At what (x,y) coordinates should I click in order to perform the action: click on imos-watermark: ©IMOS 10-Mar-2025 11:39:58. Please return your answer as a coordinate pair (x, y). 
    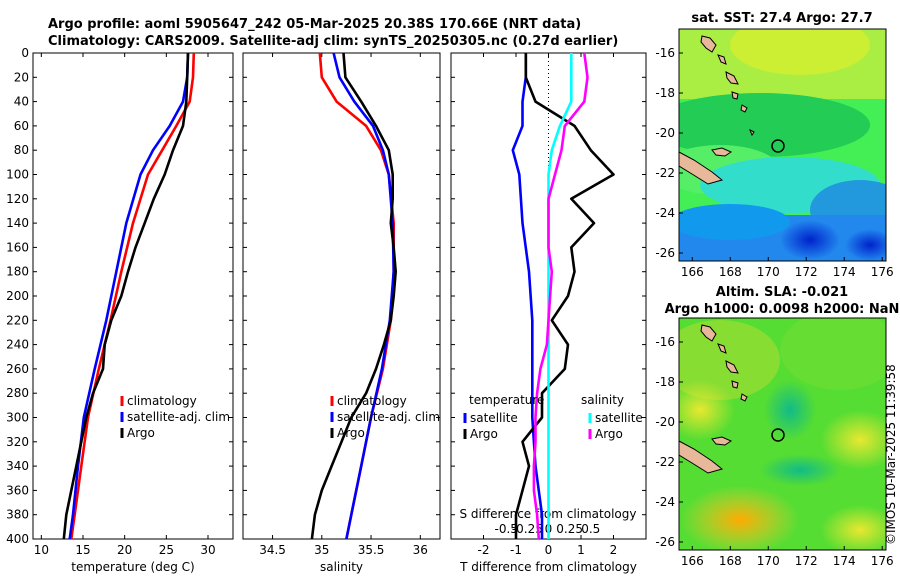
    Looking at the image, I should click on (891, 454).